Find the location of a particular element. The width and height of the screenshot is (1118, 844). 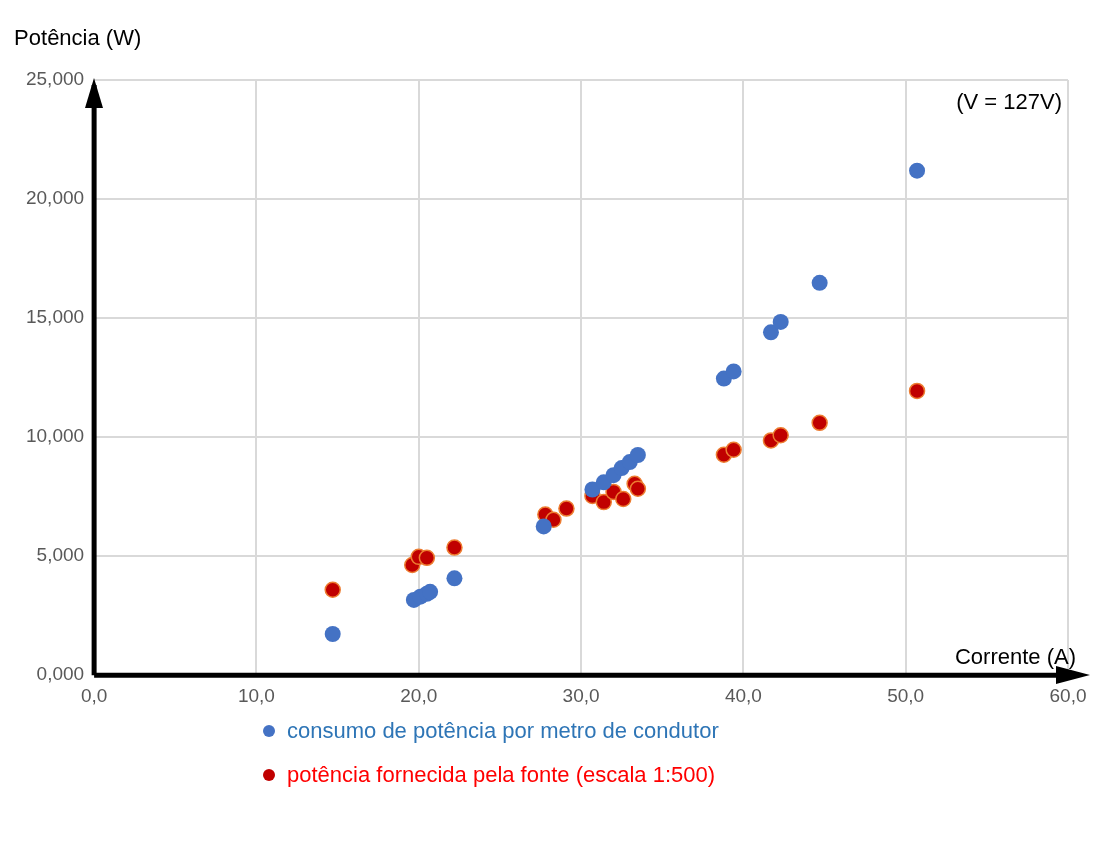

x-tick-label: 50,0 is located at coordinates (906, 695).